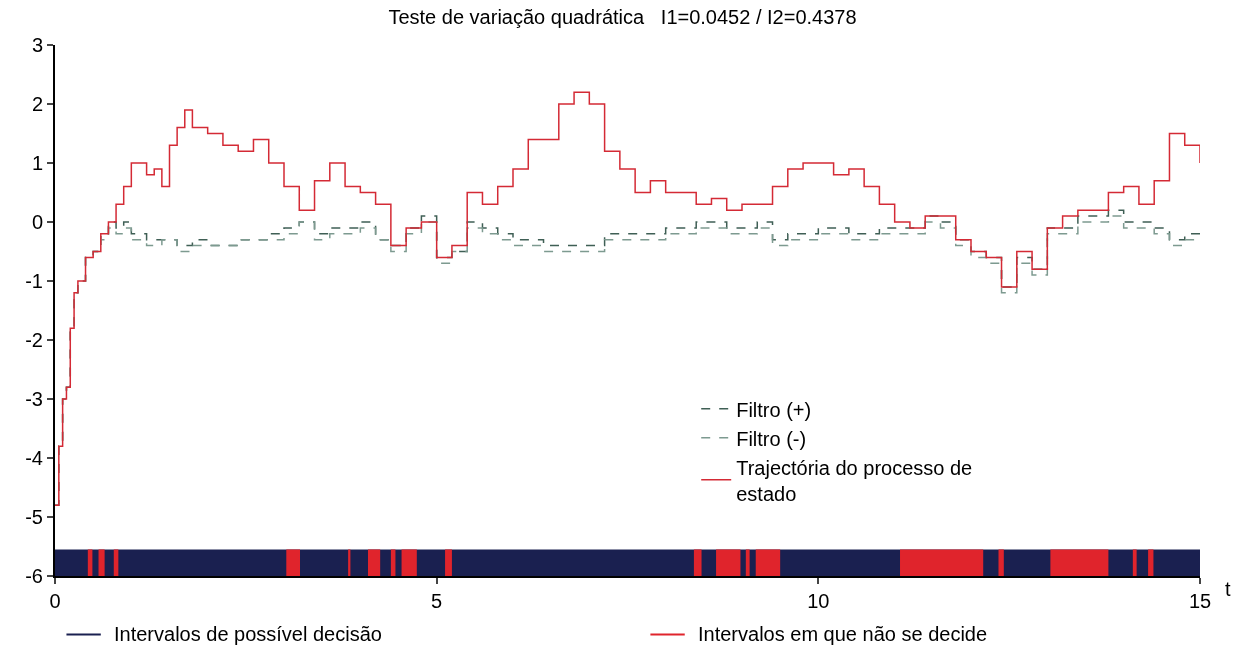 The height and width of the screenshot is (654, 1245). Describe the element at coordinates (437, 601) in the screenshot. I see `x-tick-label: 5` at that location.